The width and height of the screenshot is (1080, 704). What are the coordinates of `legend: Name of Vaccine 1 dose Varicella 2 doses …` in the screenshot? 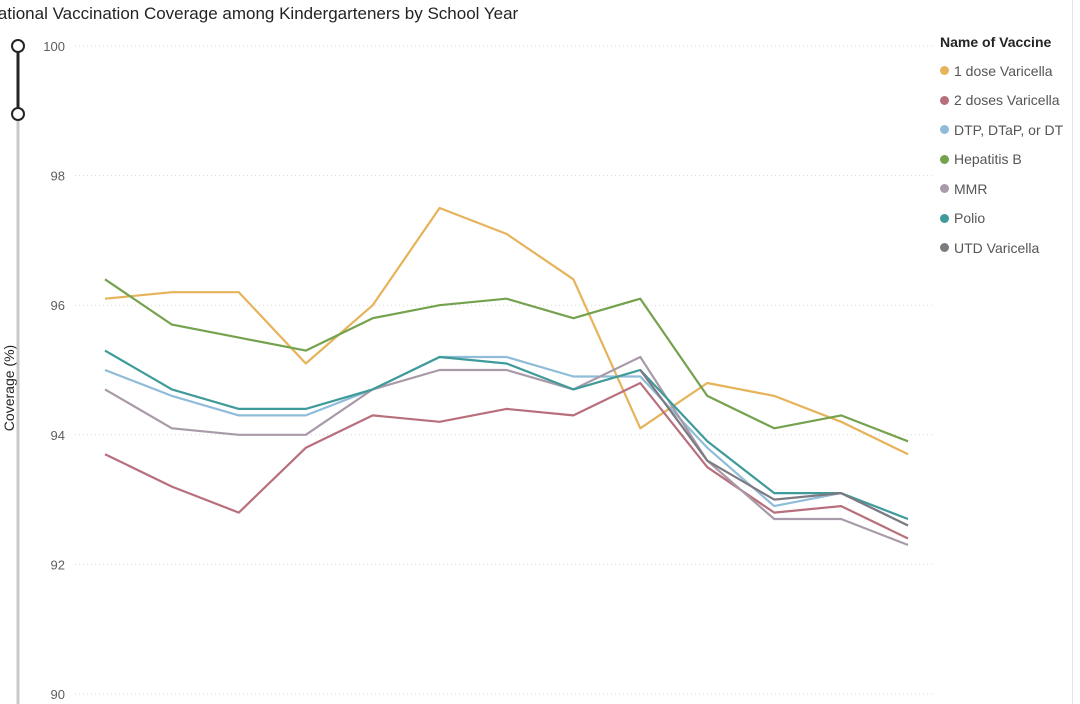 It's located at (1006, 148).